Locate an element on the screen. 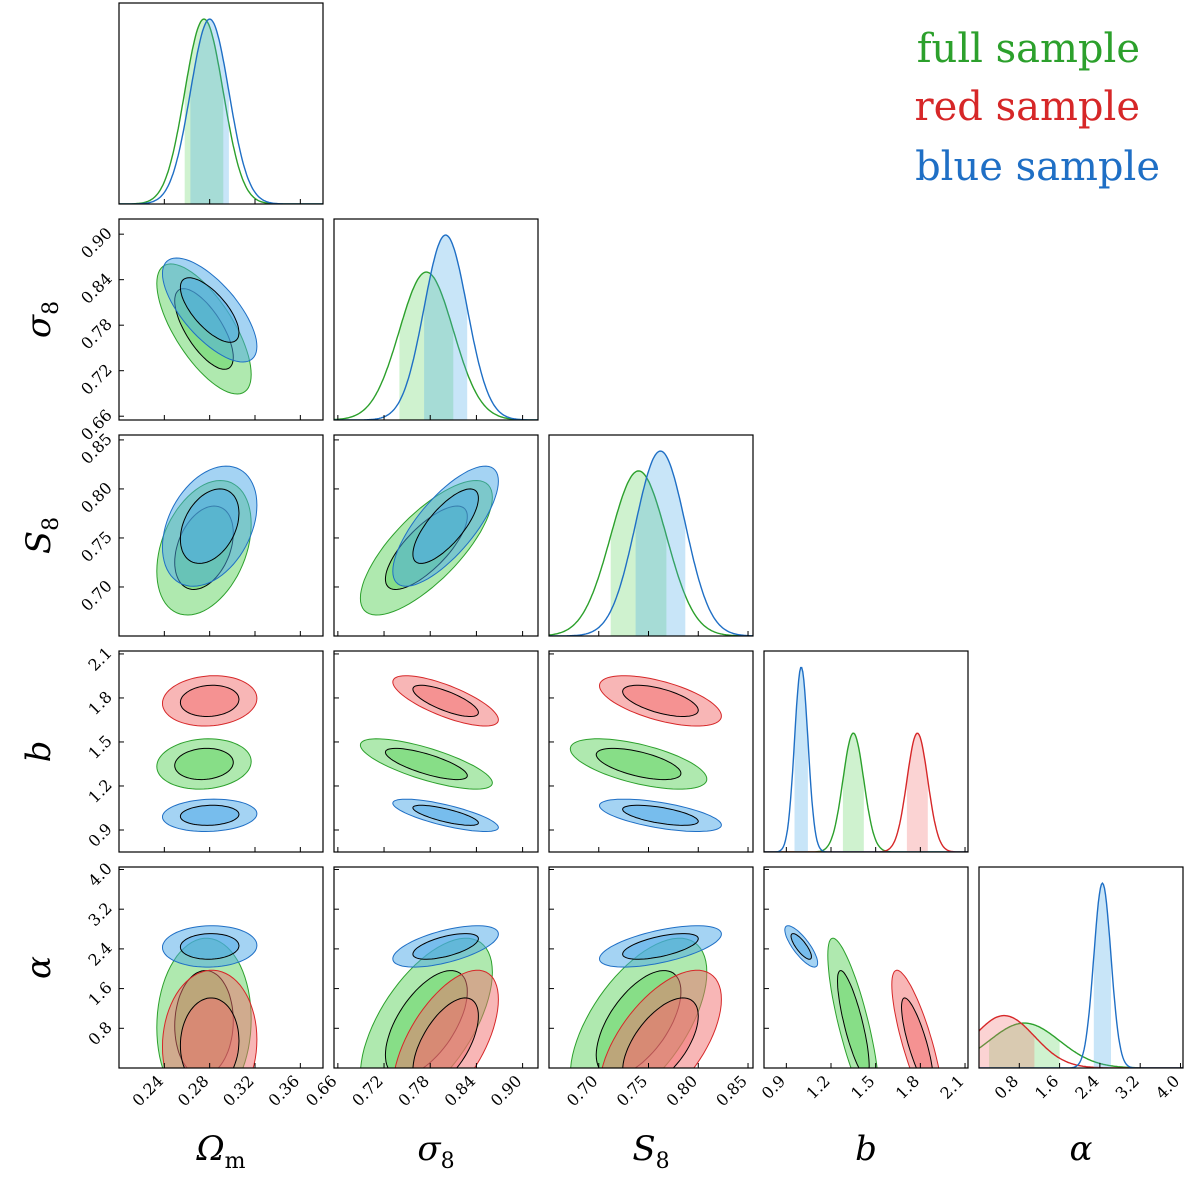  x-axis-label-Om: Ωm is located at coordinates (220, 1151).